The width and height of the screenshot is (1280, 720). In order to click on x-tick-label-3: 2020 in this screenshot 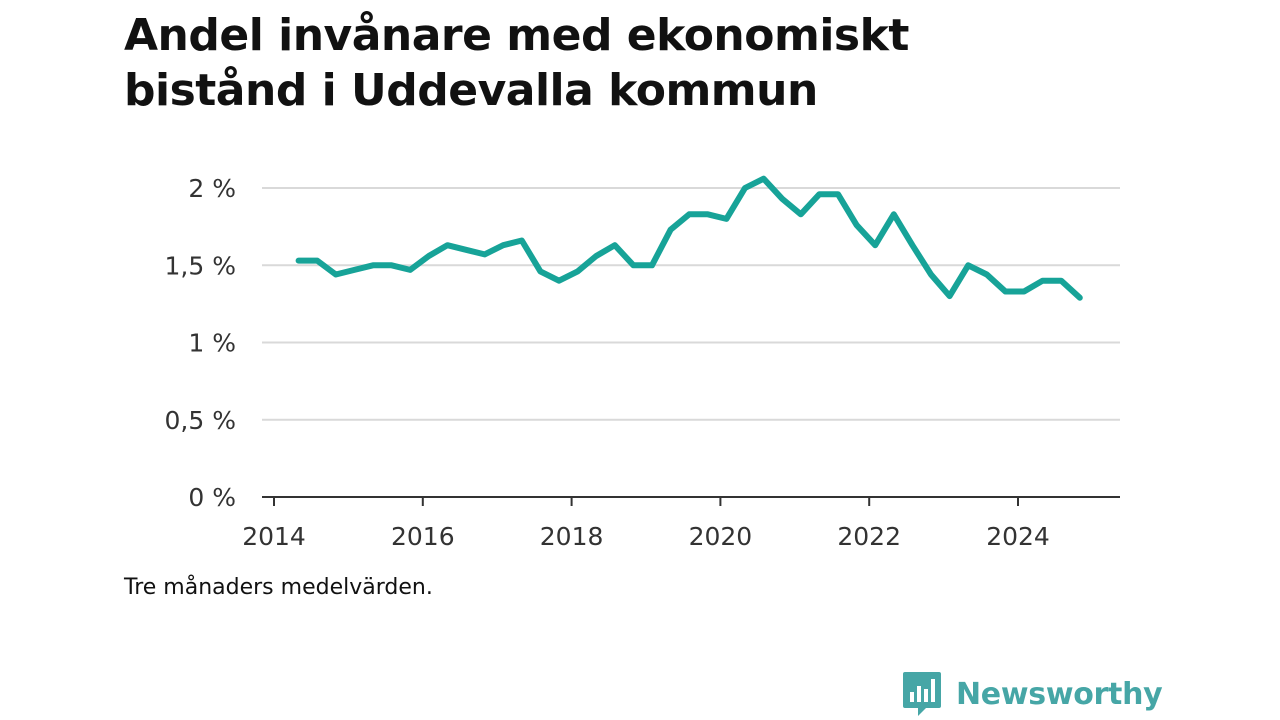, I will do `click(721, 536)`.